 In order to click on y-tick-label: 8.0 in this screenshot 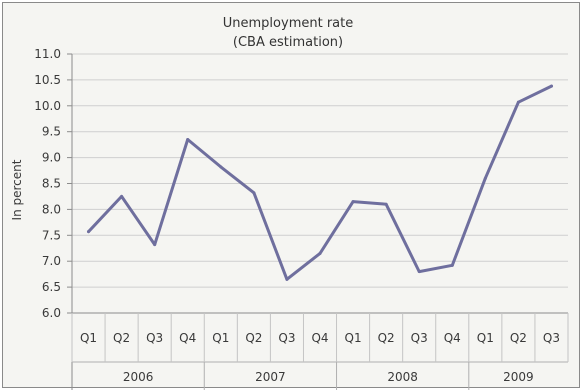, I will do `click(51, 209)`.